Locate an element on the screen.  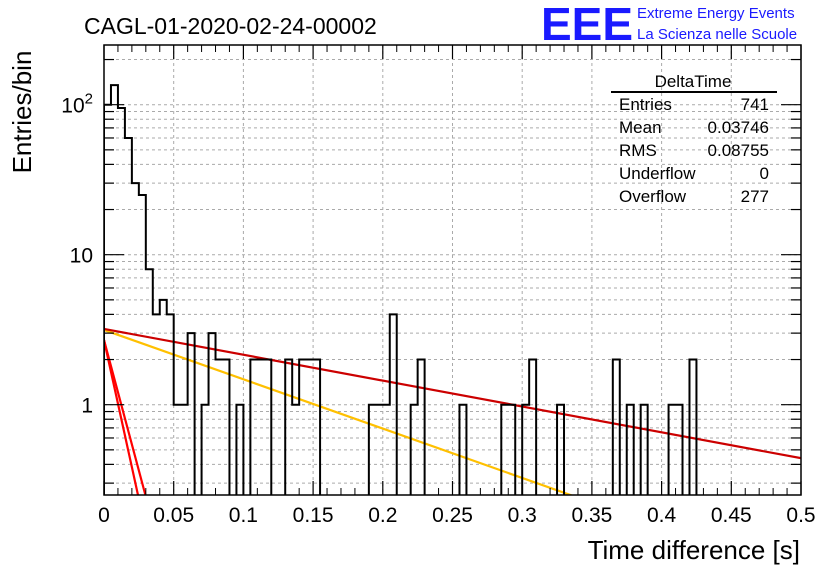
stats-label-mean: Mean is located at coordinates (640, 127).